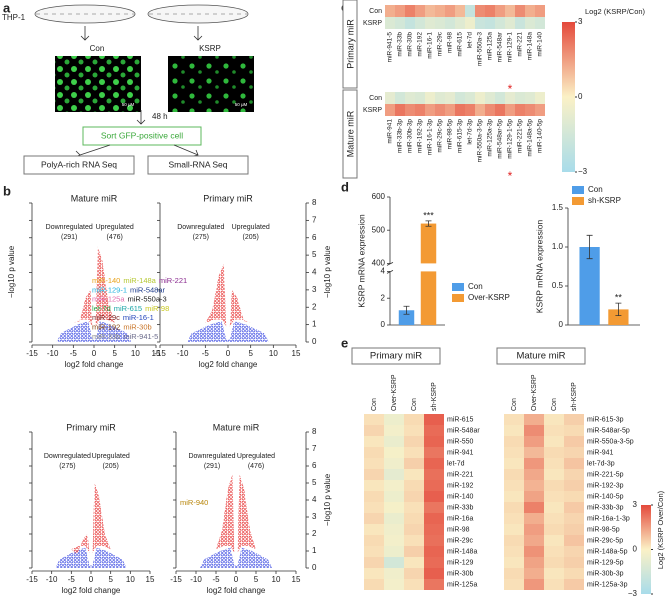 Image resolution: width=667 pixels, height=604 pixels. Describe the element at coordinates (605, 485) in the screenshot. I see `row-label: miR-192-3p` at that location.